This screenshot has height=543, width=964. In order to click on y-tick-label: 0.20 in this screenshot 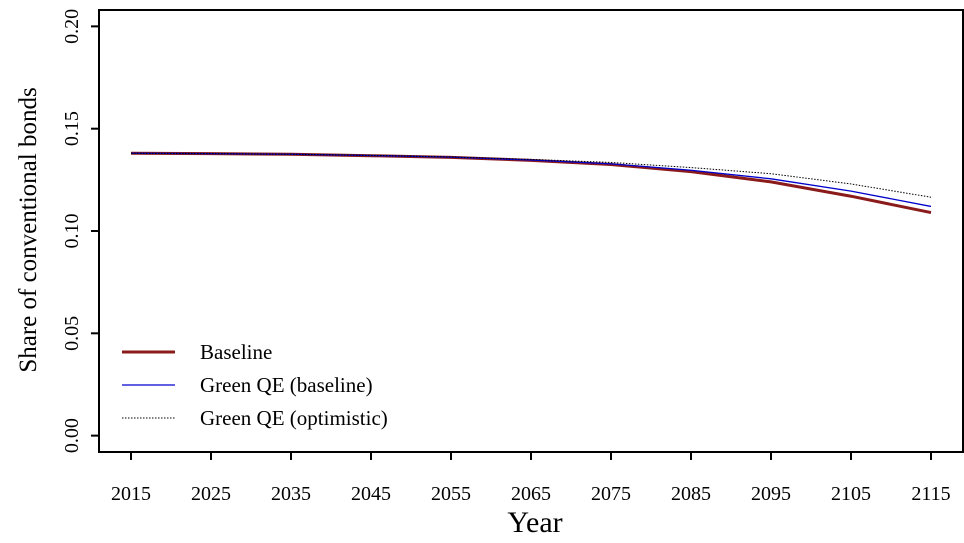, I will do `click(72, 26)`.